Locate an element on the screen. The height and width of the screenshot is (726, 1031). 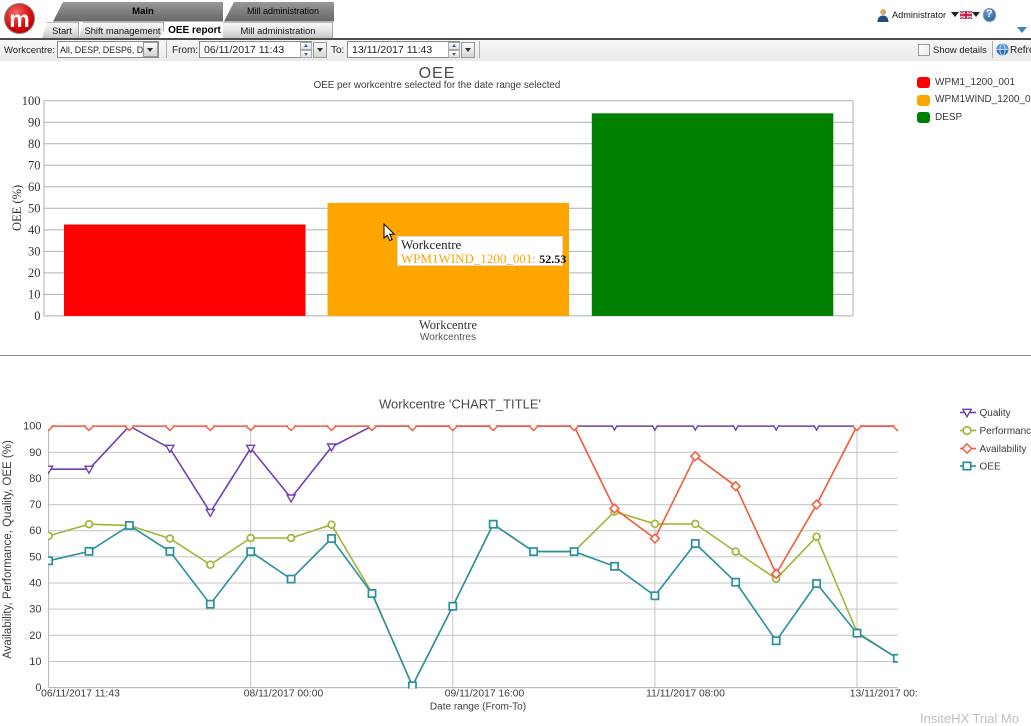
svg-text: 0 is located at coordinates (37, 316).